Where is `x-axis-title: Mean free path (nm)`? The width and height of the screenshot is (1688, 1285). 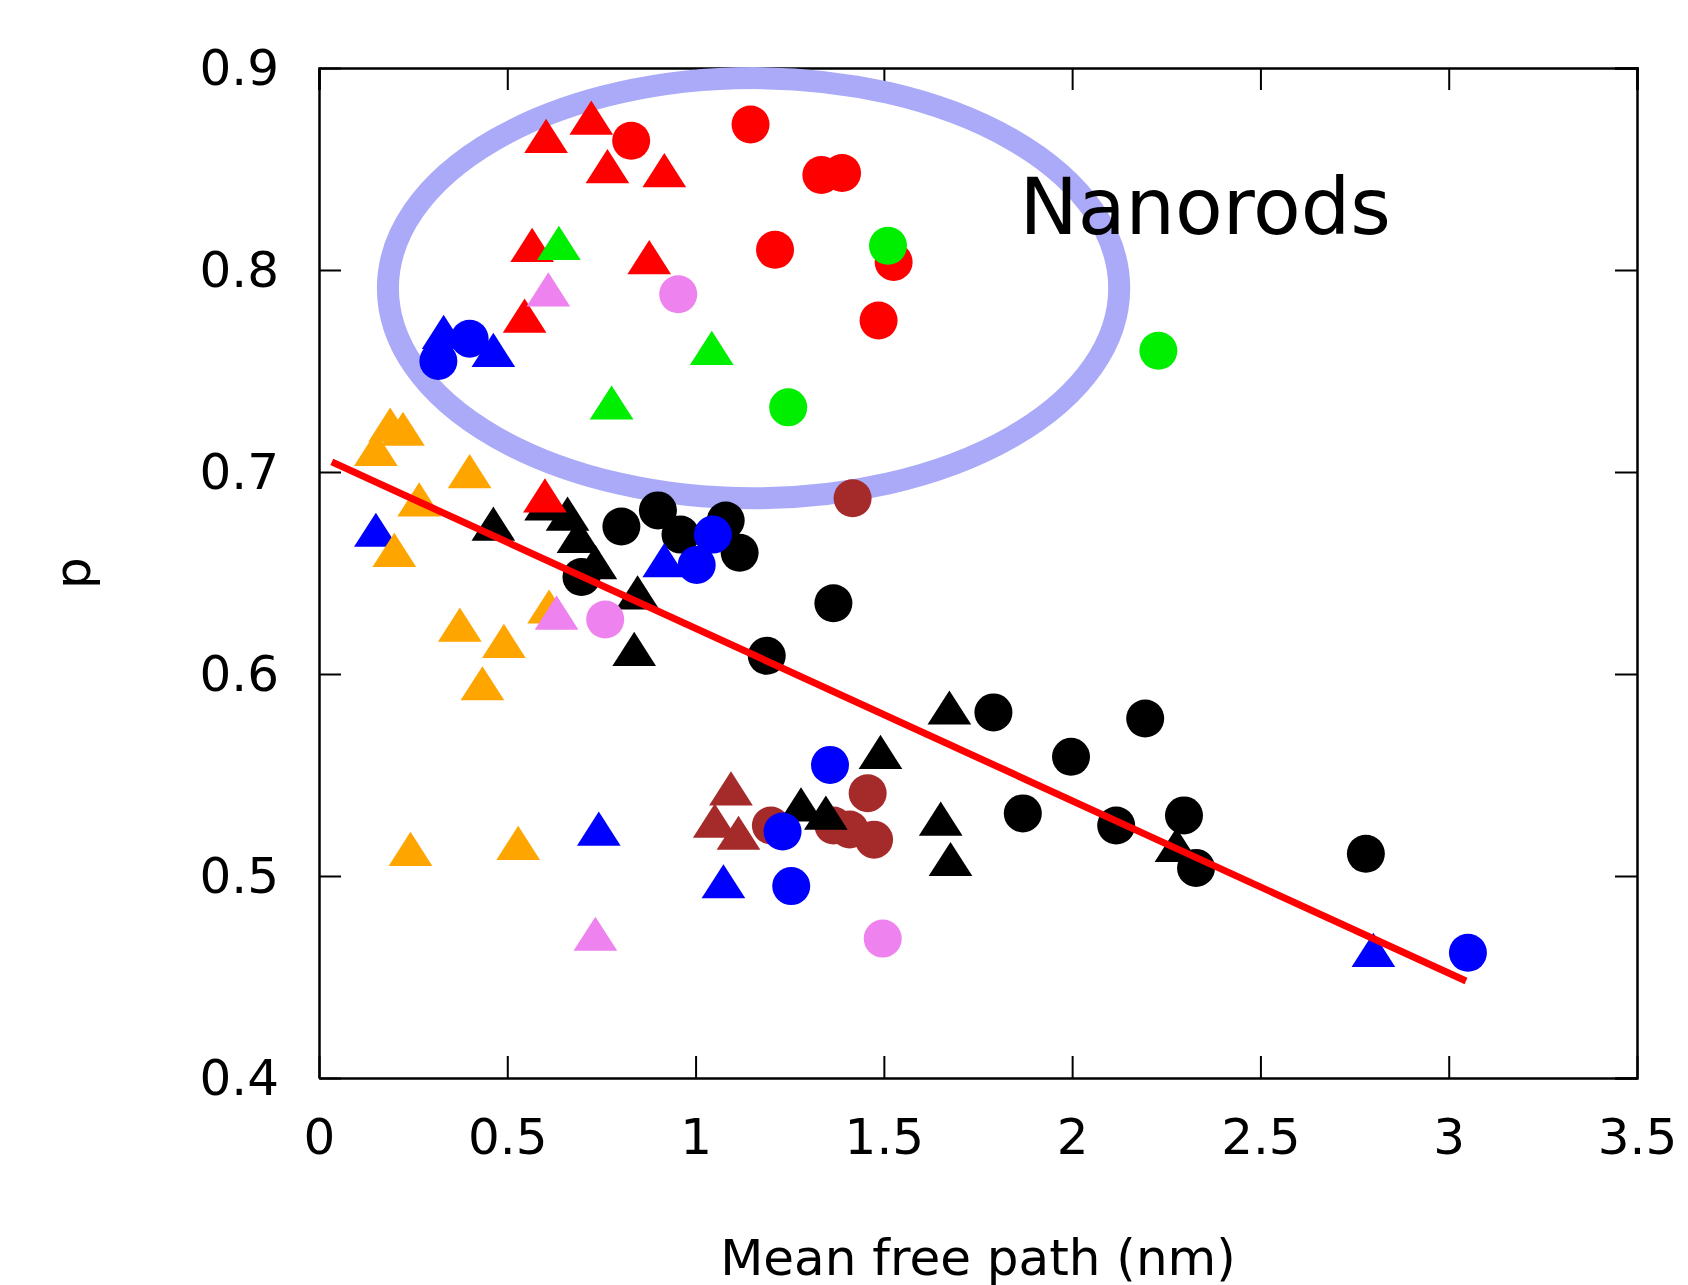 x-axis-title: Mean free path (nm) is located at coordinates (978, 1257).